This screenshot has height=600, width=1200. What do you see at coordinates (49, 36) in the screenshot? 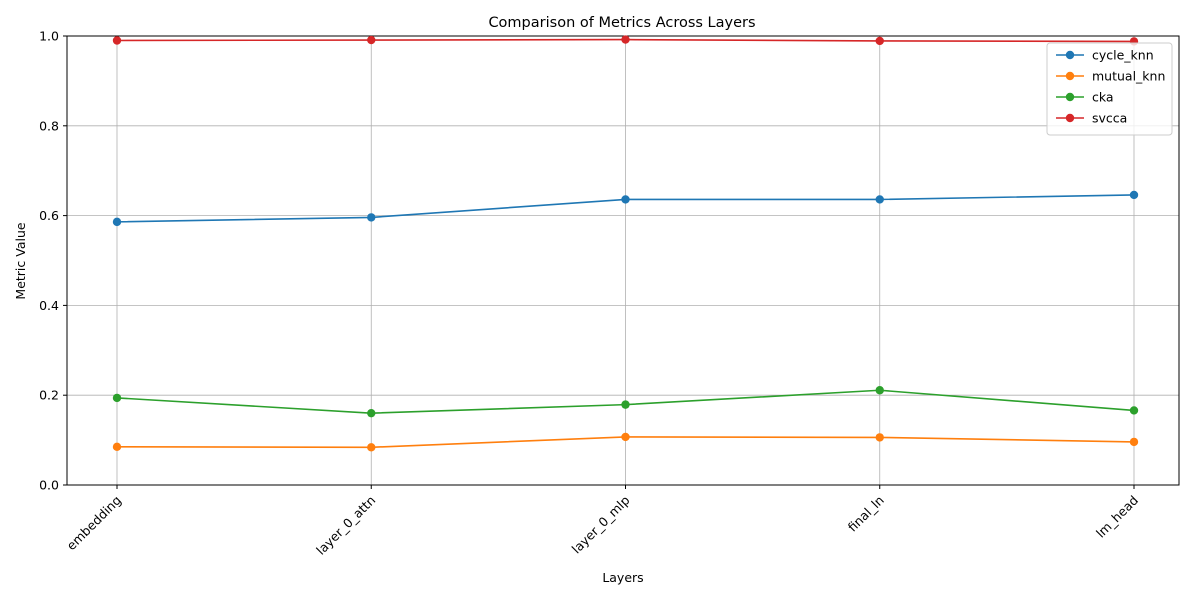
I see `y-tick-label: 1.0` at bounding box center [49, 36].